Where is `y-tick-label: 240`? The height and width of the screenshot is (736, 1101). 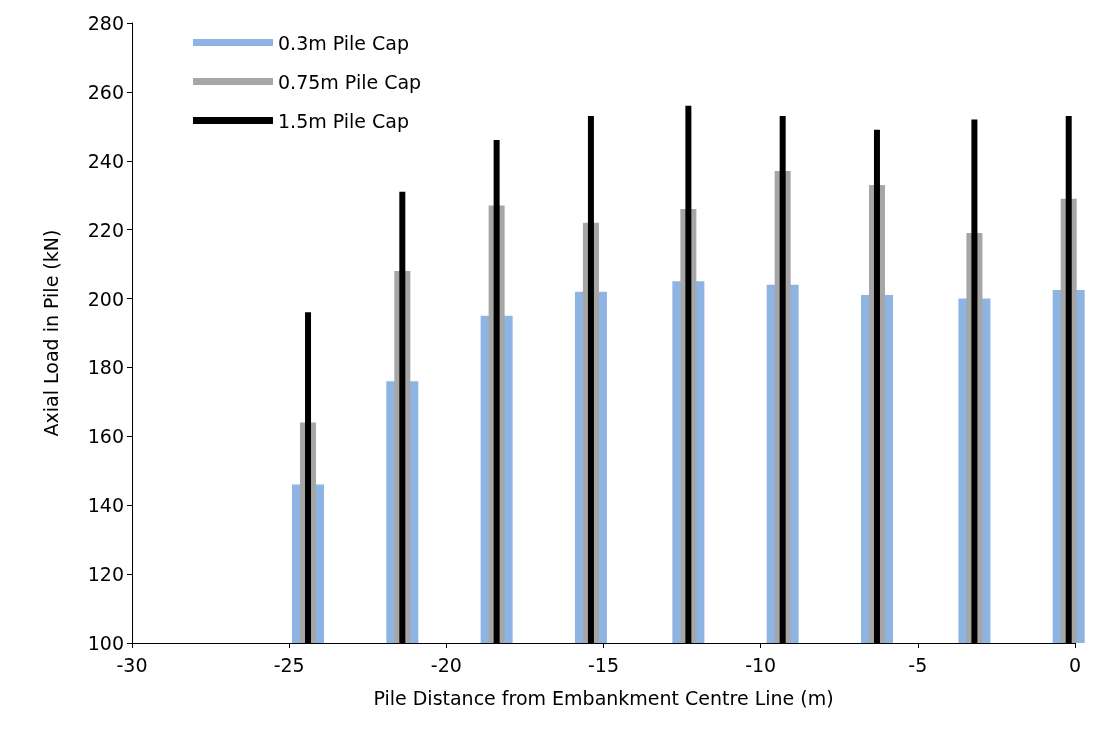
y-tick-label: 240 is located at coordinates (105, 160).